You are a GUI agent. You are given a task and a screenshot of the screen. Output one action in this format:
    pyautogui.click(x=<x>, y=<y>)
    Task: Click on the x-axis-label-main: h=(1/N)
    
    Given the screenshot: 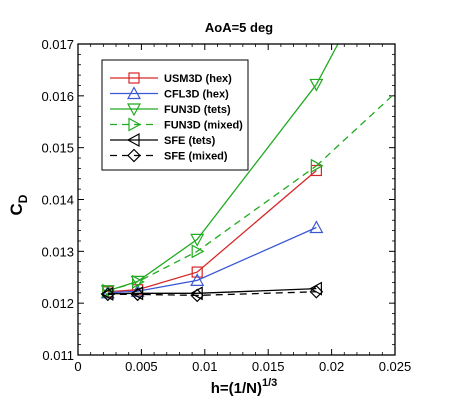 What is the action you would take?
    pyautogui.click(x=236, y=388)
    